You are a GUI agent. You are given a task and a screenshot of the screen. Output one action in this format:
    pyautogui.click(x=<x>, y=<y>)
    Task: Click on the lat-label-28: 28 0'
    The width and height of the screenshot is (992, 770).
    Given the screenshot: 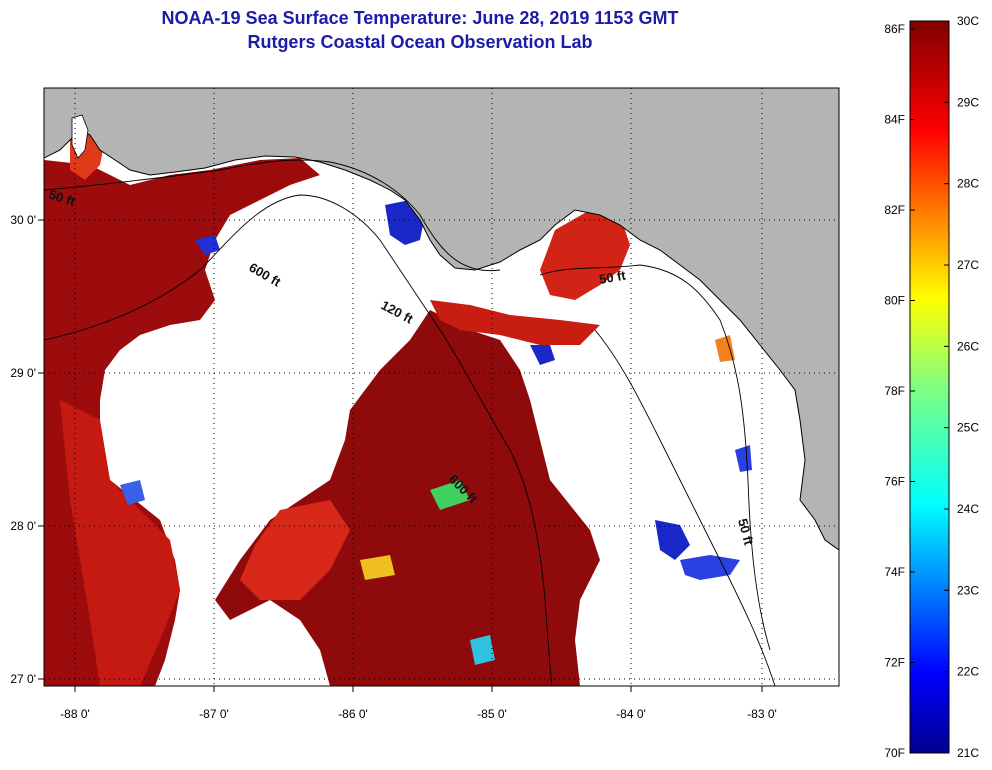 What is the action you would take?
    pyautogui.click(x=23, y=526)
    